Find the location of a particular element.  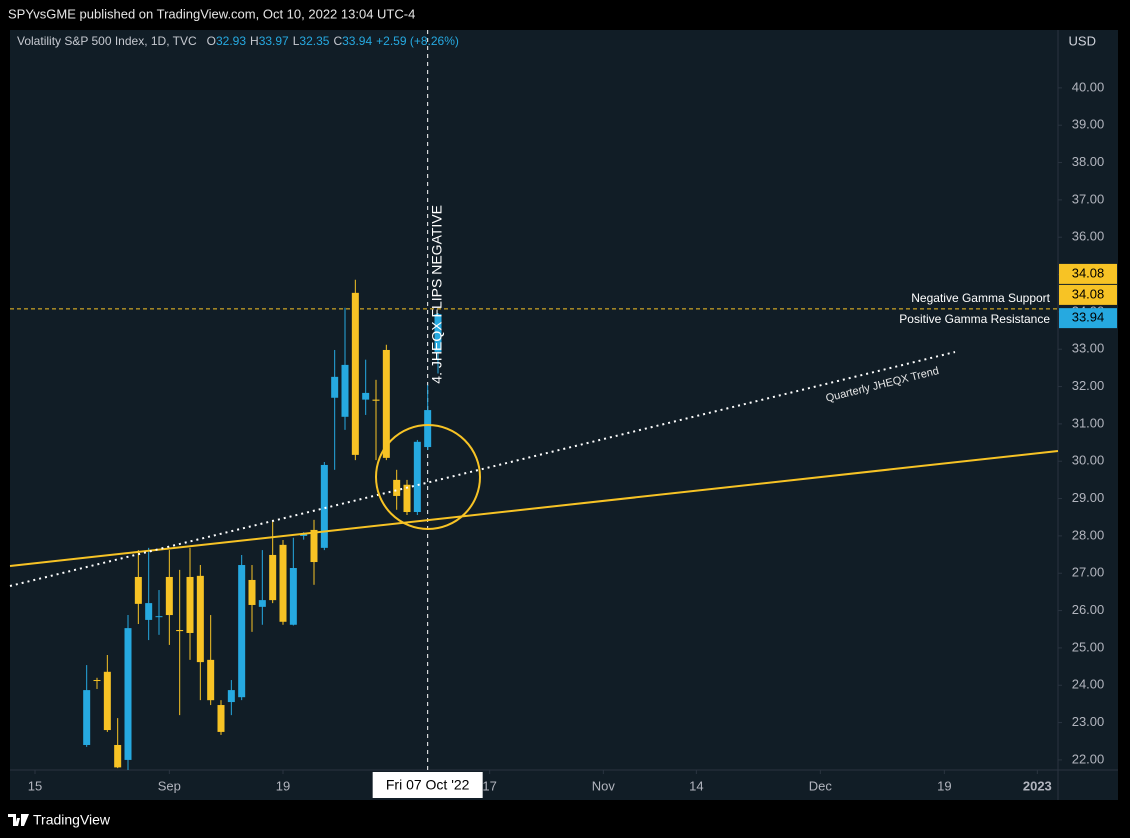

x-tick-label: 15 is located at coordinates (35, 785).